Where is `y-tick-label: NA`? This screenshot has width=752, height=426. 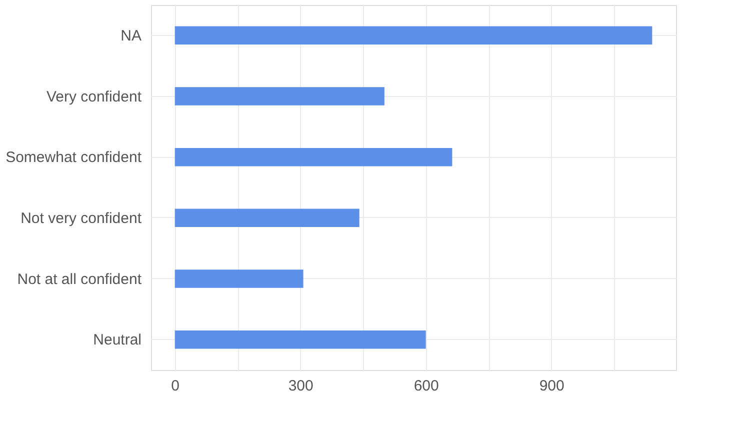
y-tick-label: NA is located at coordinates (131, 35).